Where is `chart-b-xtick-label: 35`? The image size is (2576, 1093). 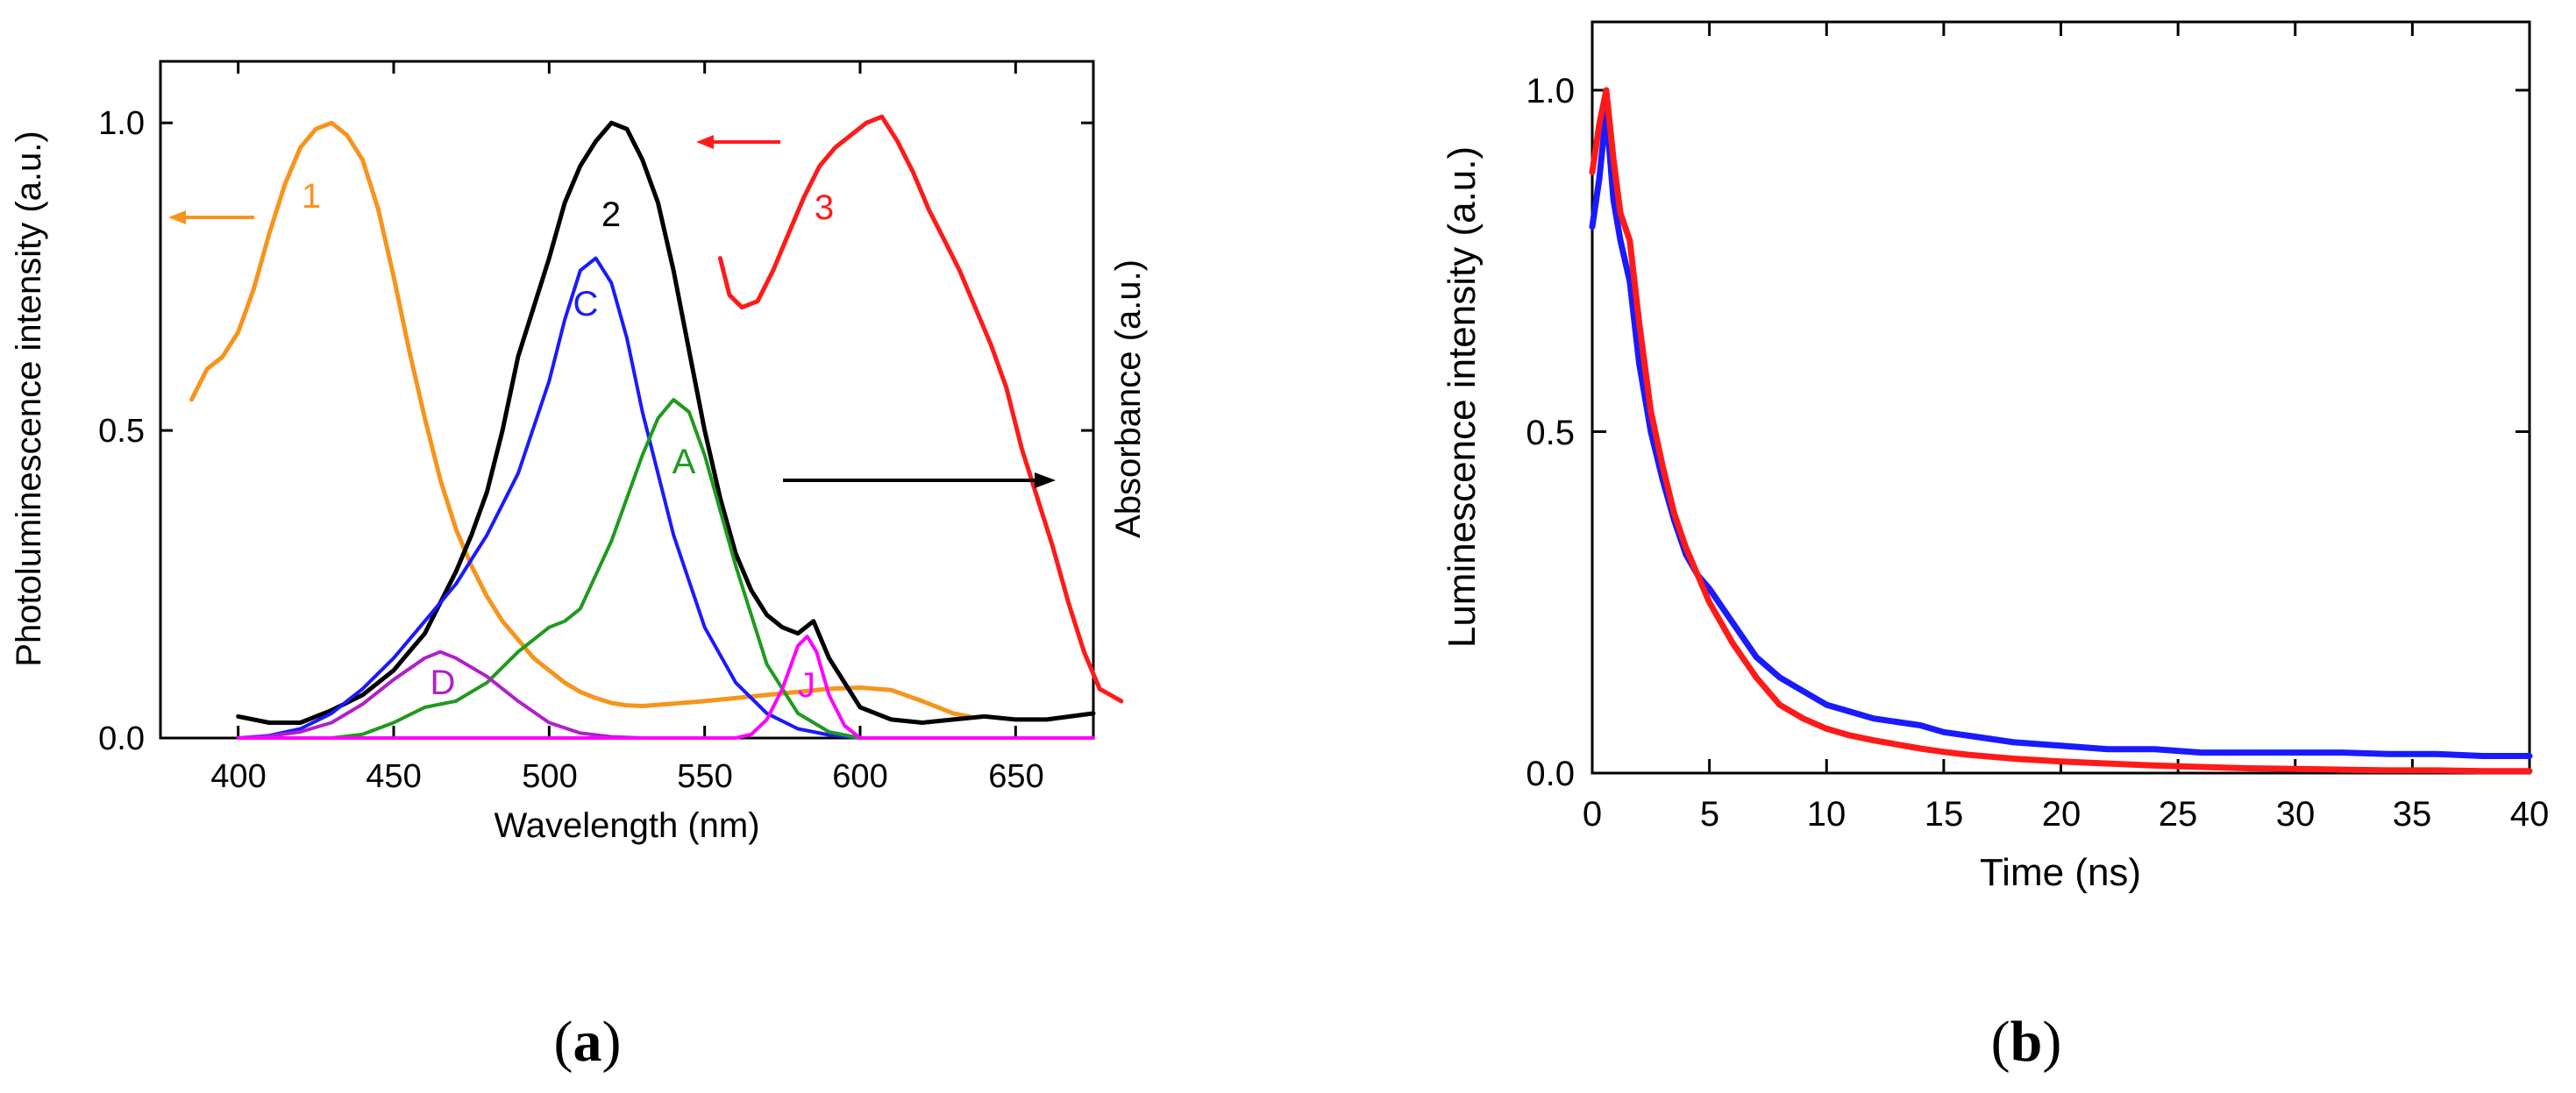 chart-b-xtick-label: 35 is located at coordinates (2412, 814).